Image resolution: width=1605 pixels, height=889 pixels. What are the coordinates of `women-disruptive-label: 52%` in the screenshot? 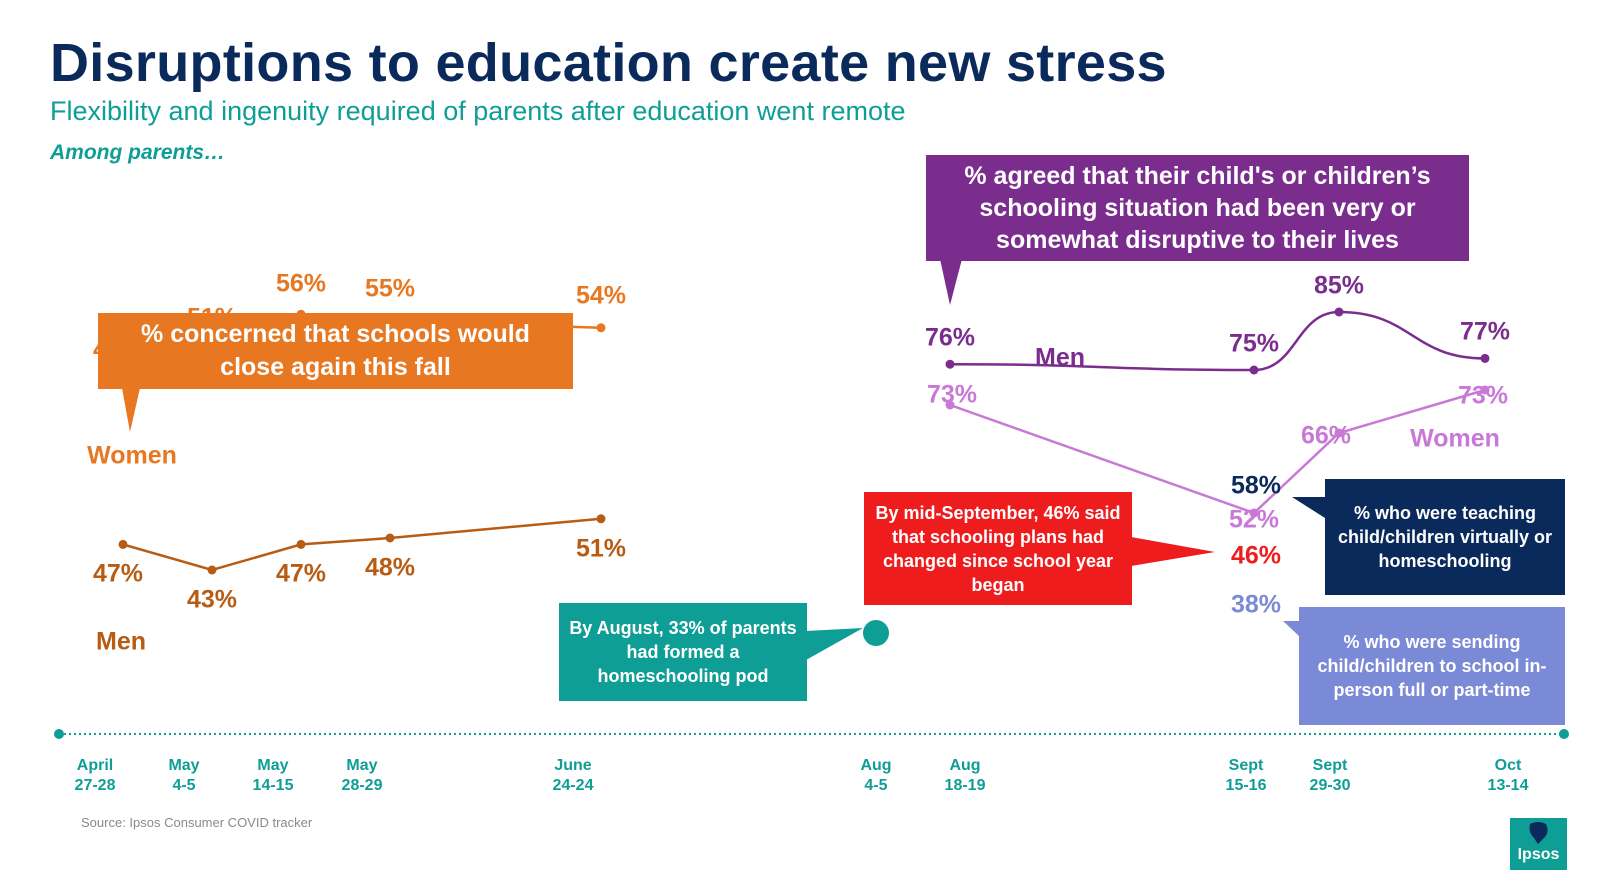 It's located at (1254, 519).